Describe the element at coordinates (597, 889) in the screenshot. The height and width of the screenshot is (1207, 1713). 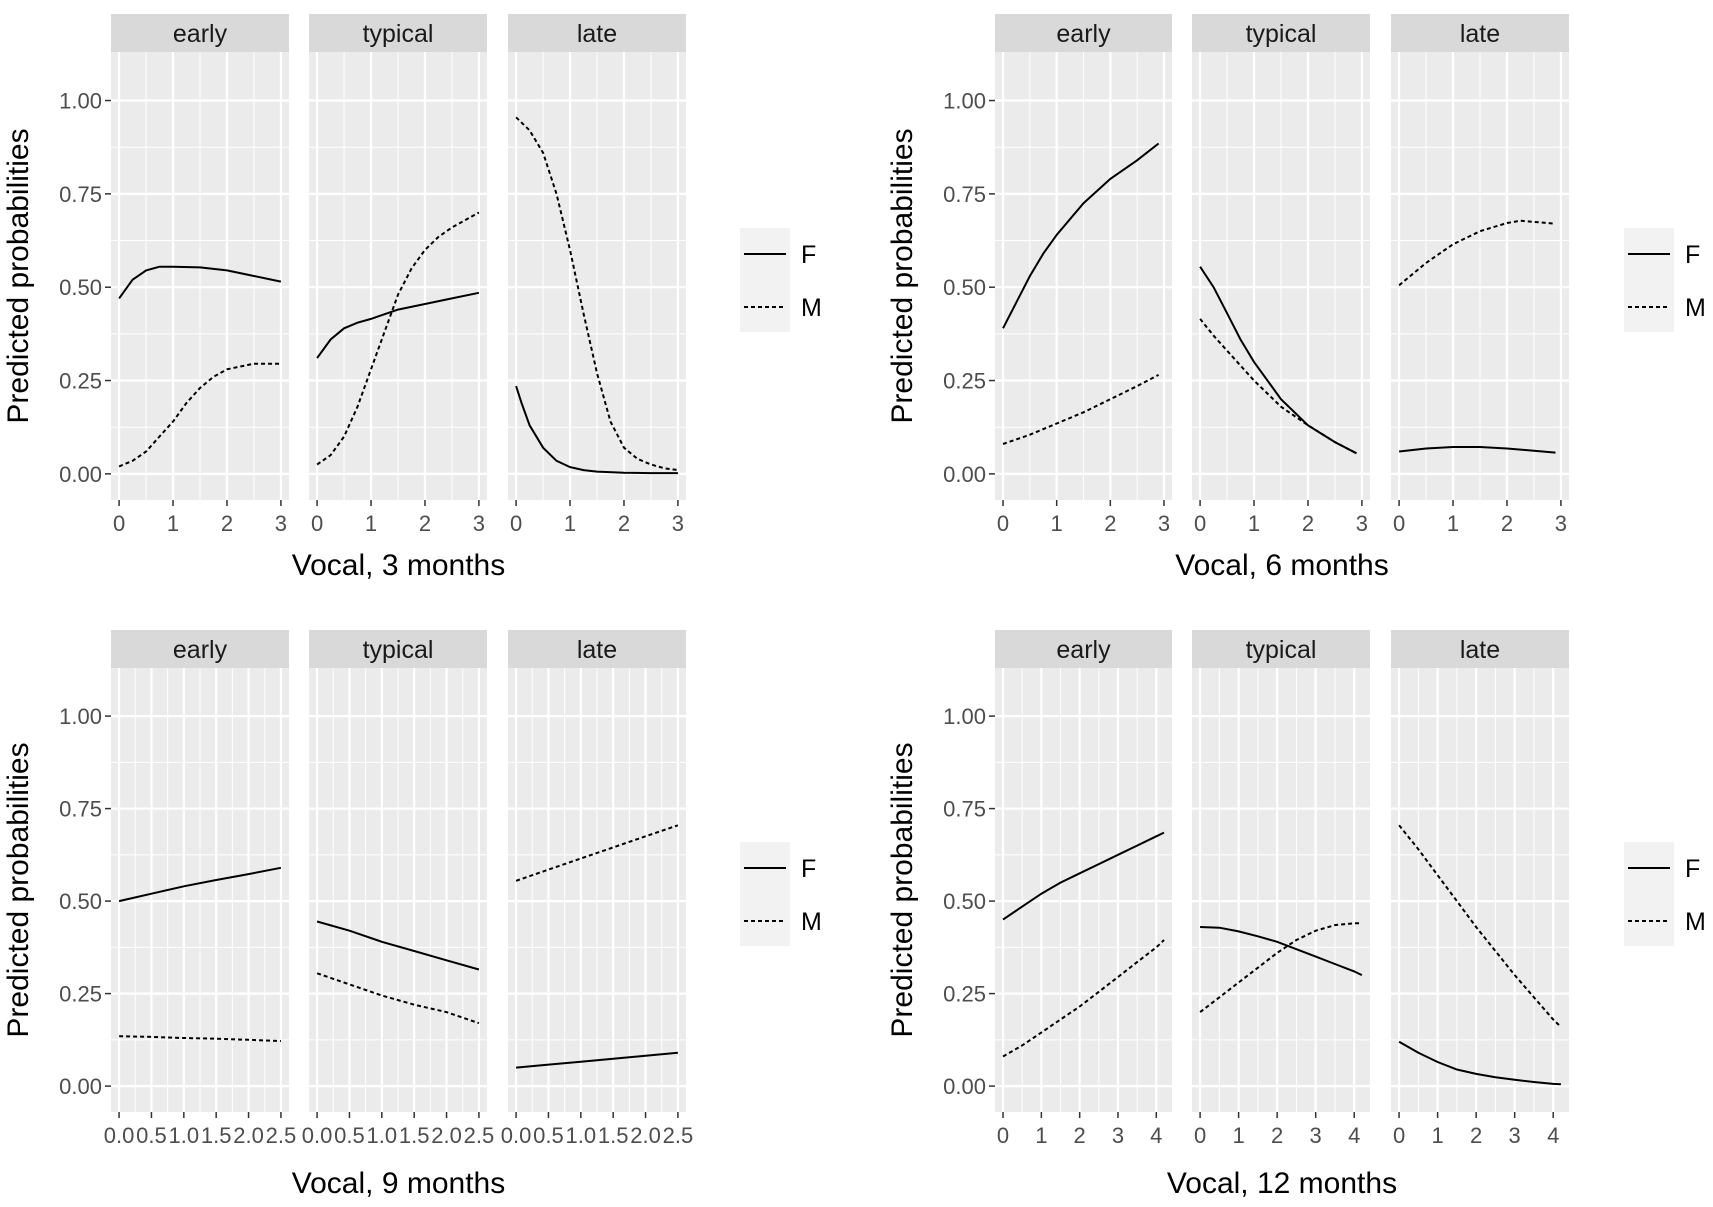
I see `facet-late: late 0.0 0.5 1.0 1.5 2.0 2.5` at that location.